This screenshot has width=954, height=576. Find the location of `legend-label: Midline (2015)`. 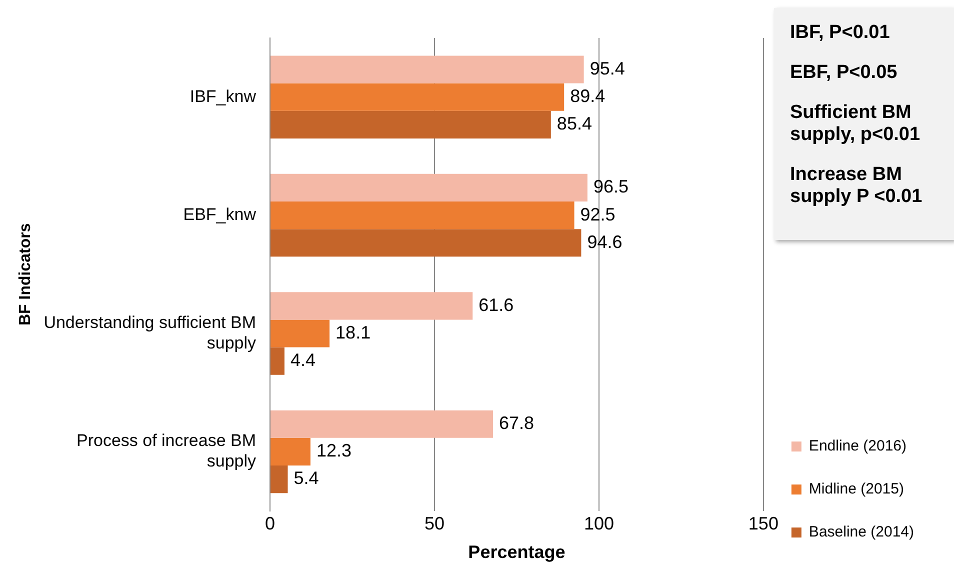

legend-label: Midline (2015) is located at coordinates (856, 489).